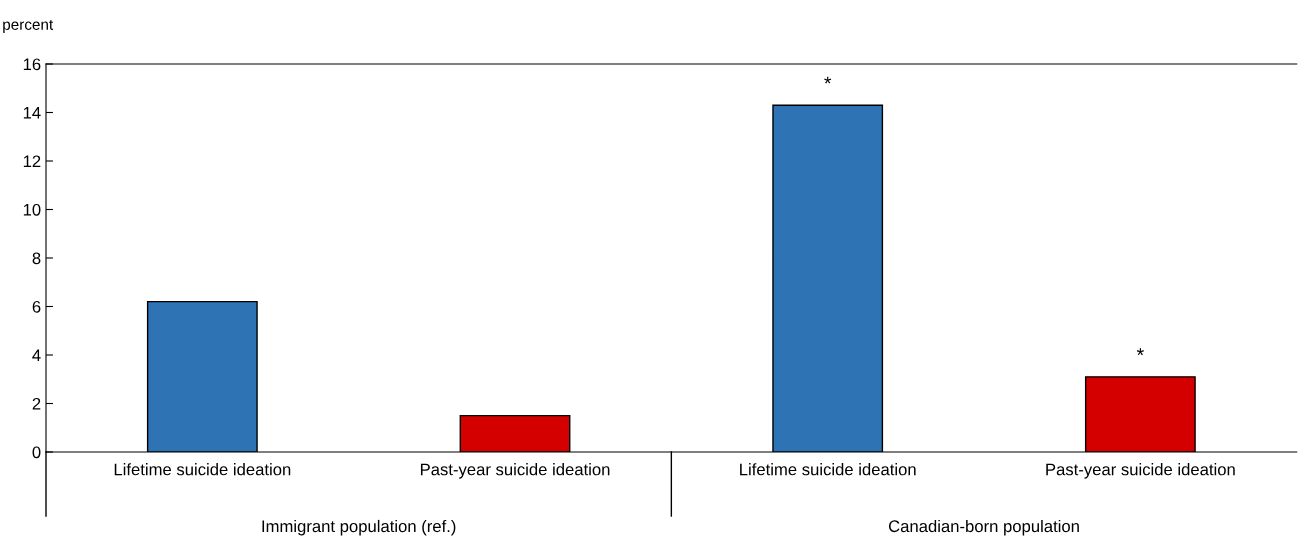  Describe the element at coordinates (32, 161) in the screenshot. I see `y-tick-label: 12` at that location.